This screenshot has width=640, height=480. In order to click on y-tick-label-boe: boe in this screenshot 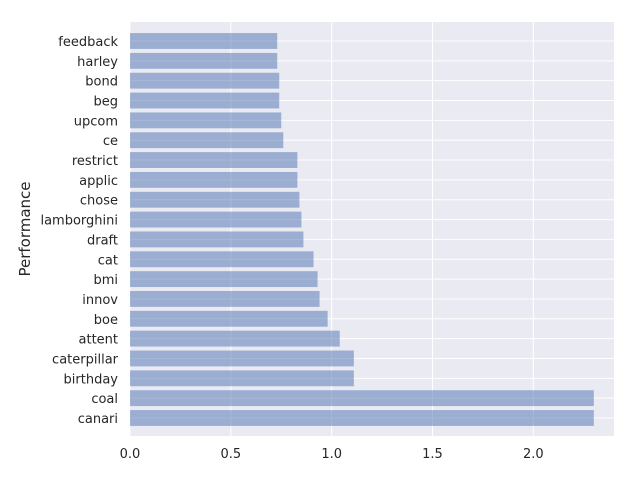, I will do `click(106, 320)`.